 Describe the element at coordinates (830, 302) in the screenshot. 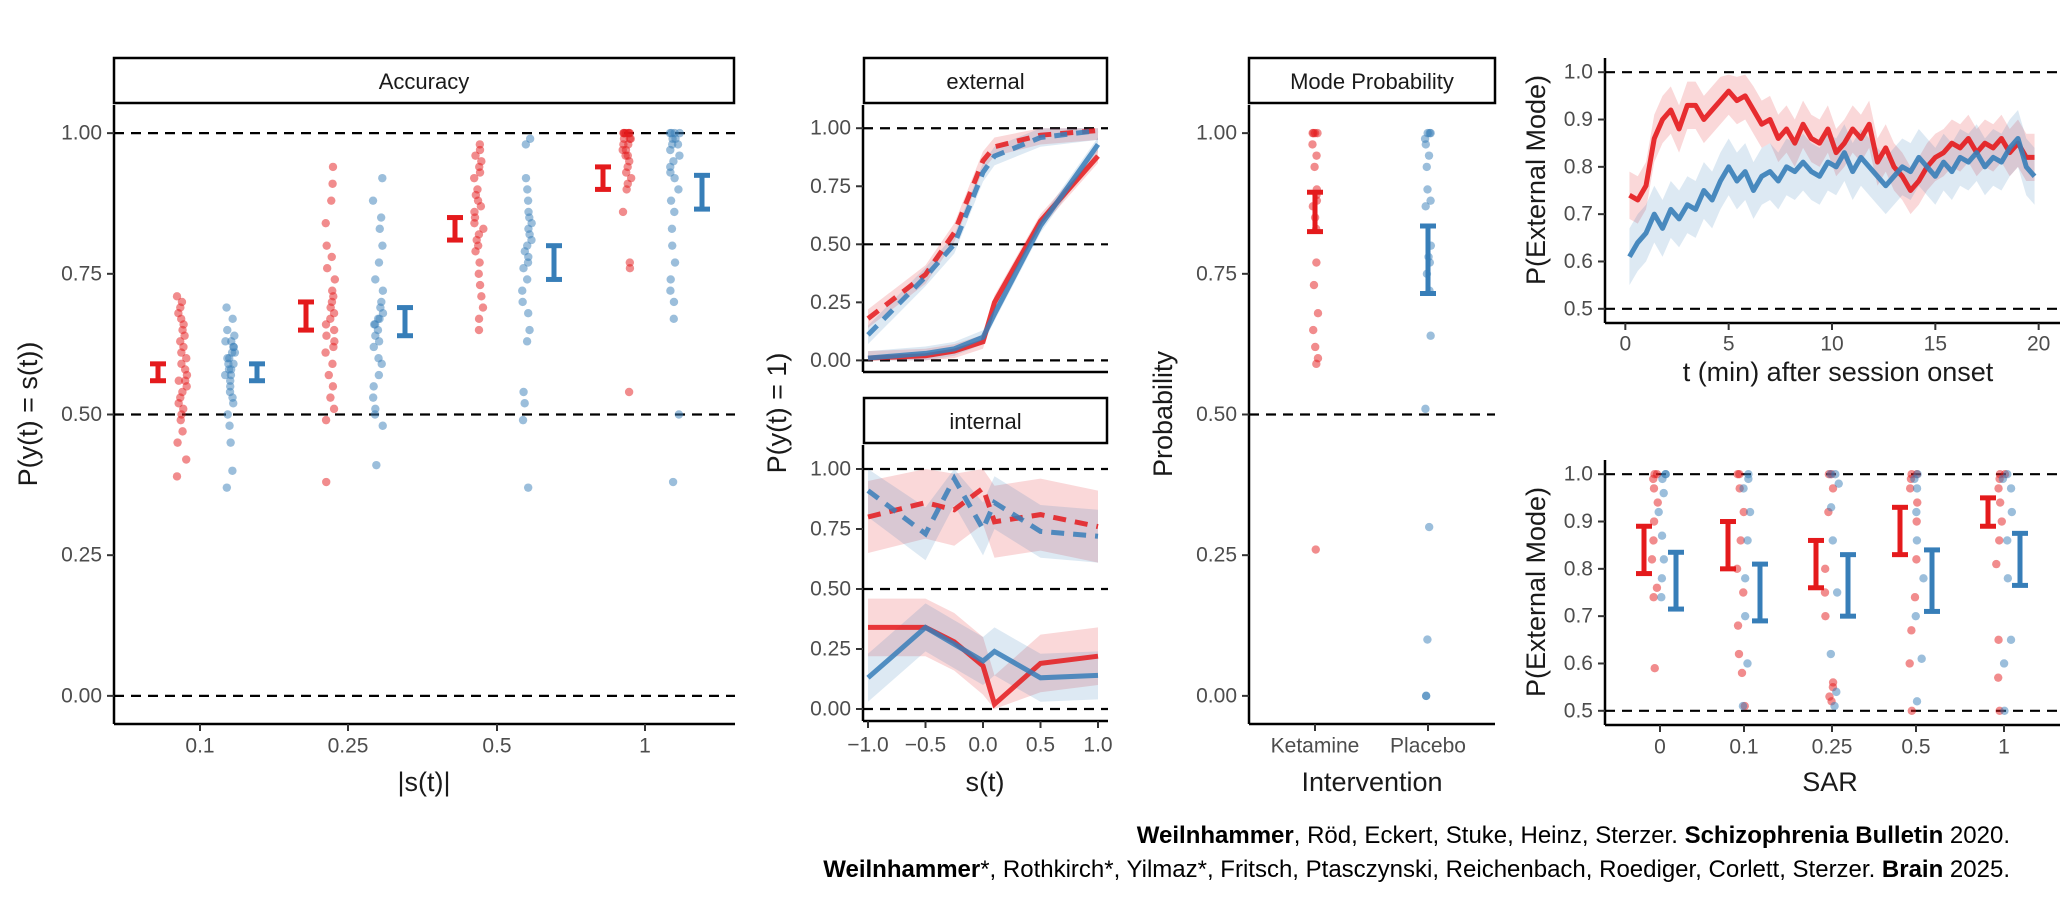

I see `y-tick-label: 0.25` at that location.